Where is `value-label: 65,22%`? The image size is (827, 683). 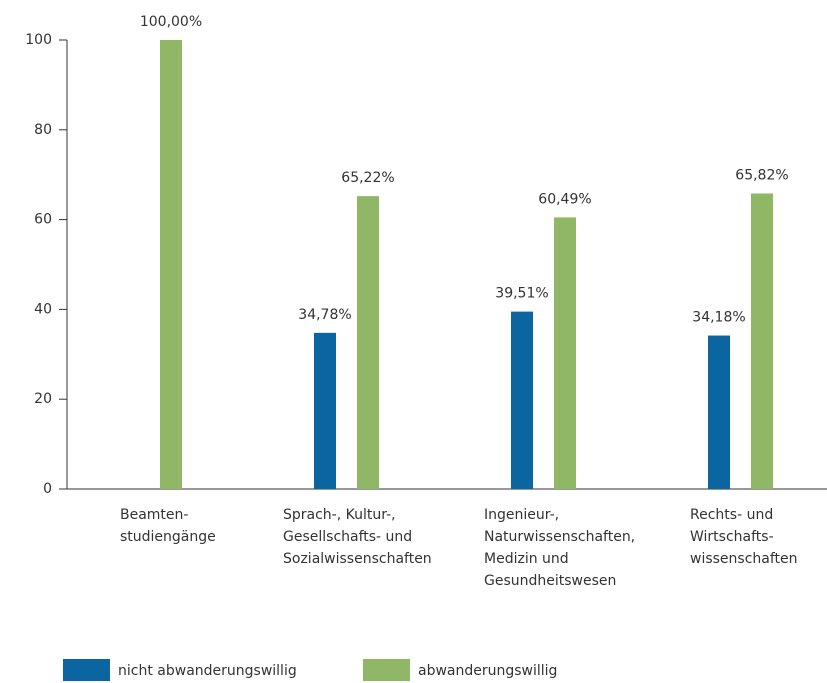
value-label: 65,22% is located at coordinates (367, 178).